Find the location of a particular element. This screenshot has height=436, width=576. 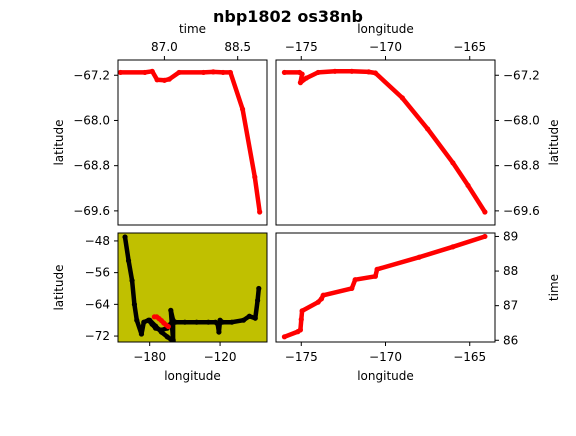

overview-map-y-tick-label: −72 is located at coordinates (97, 336).